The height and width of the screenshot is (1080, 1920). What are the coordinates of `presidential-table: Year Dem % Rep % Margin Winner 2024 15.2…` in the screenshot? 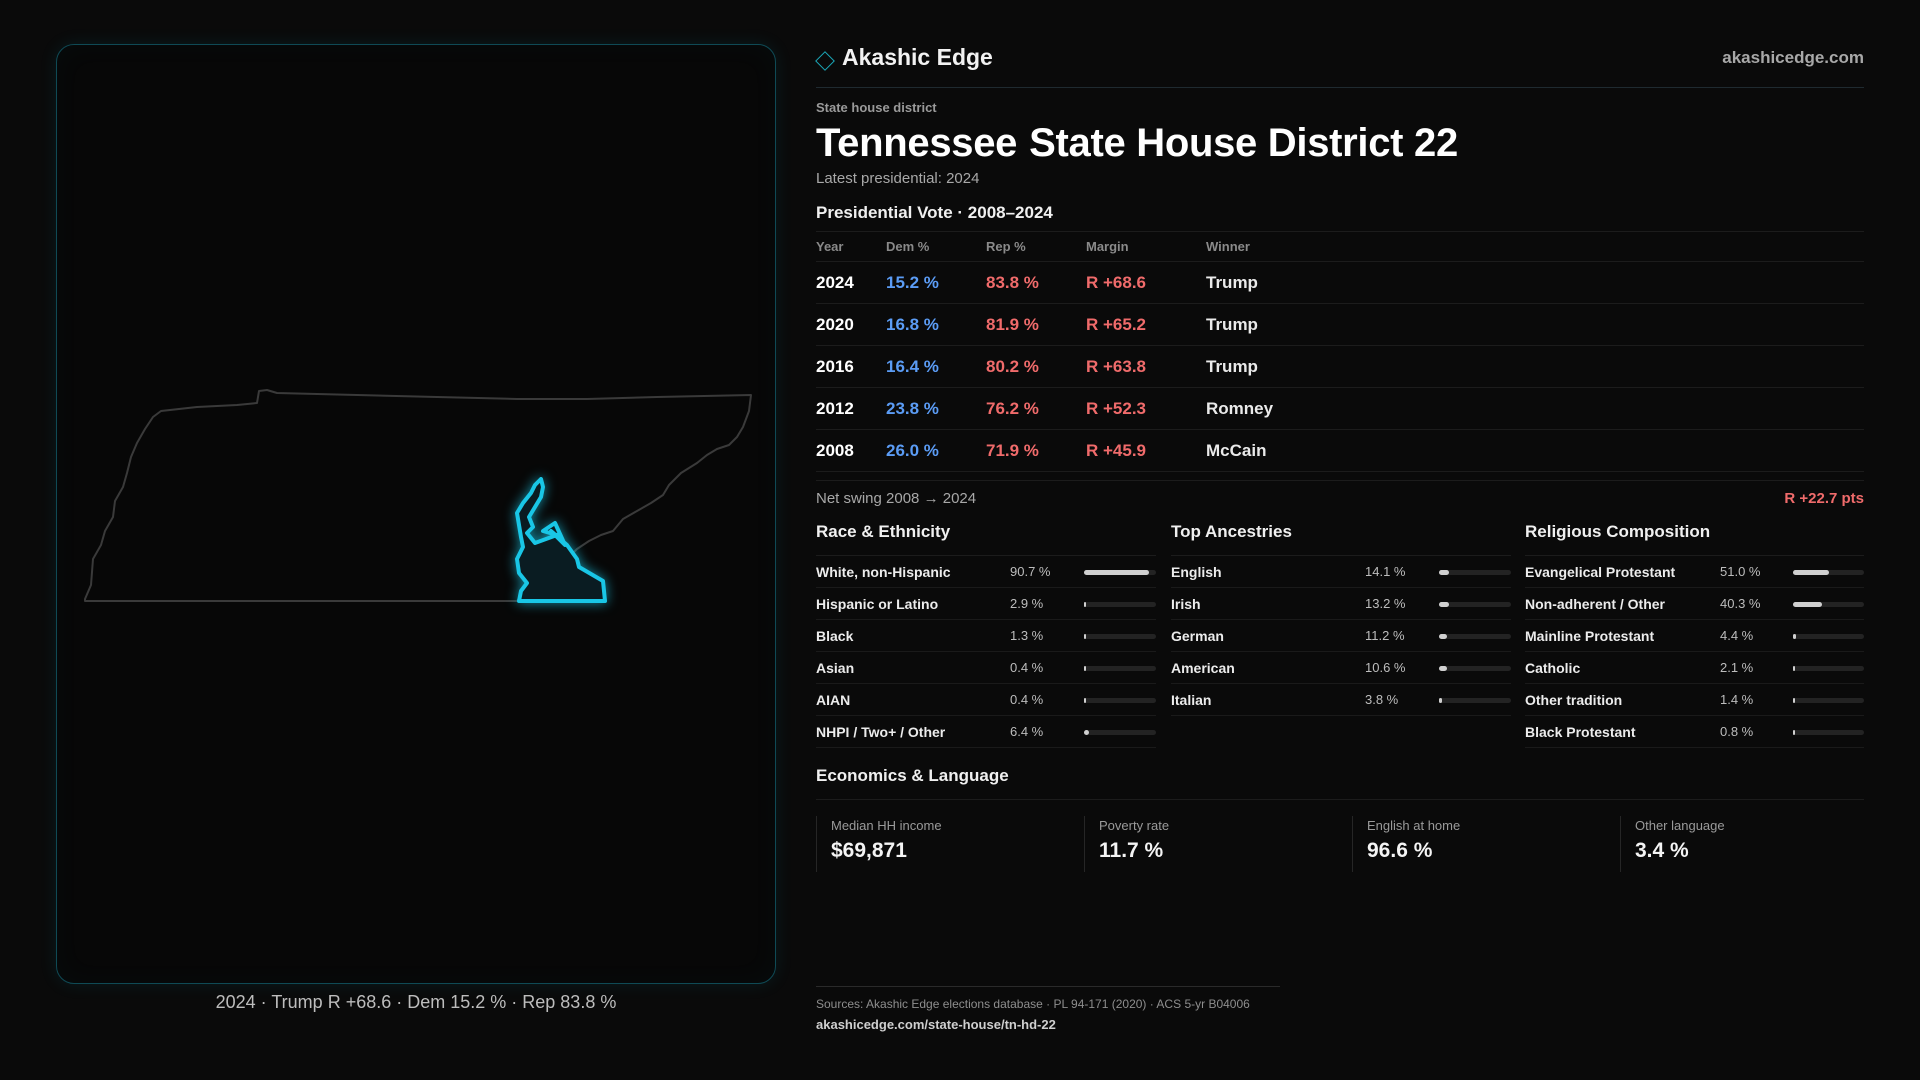 It's located at (1340, 351).